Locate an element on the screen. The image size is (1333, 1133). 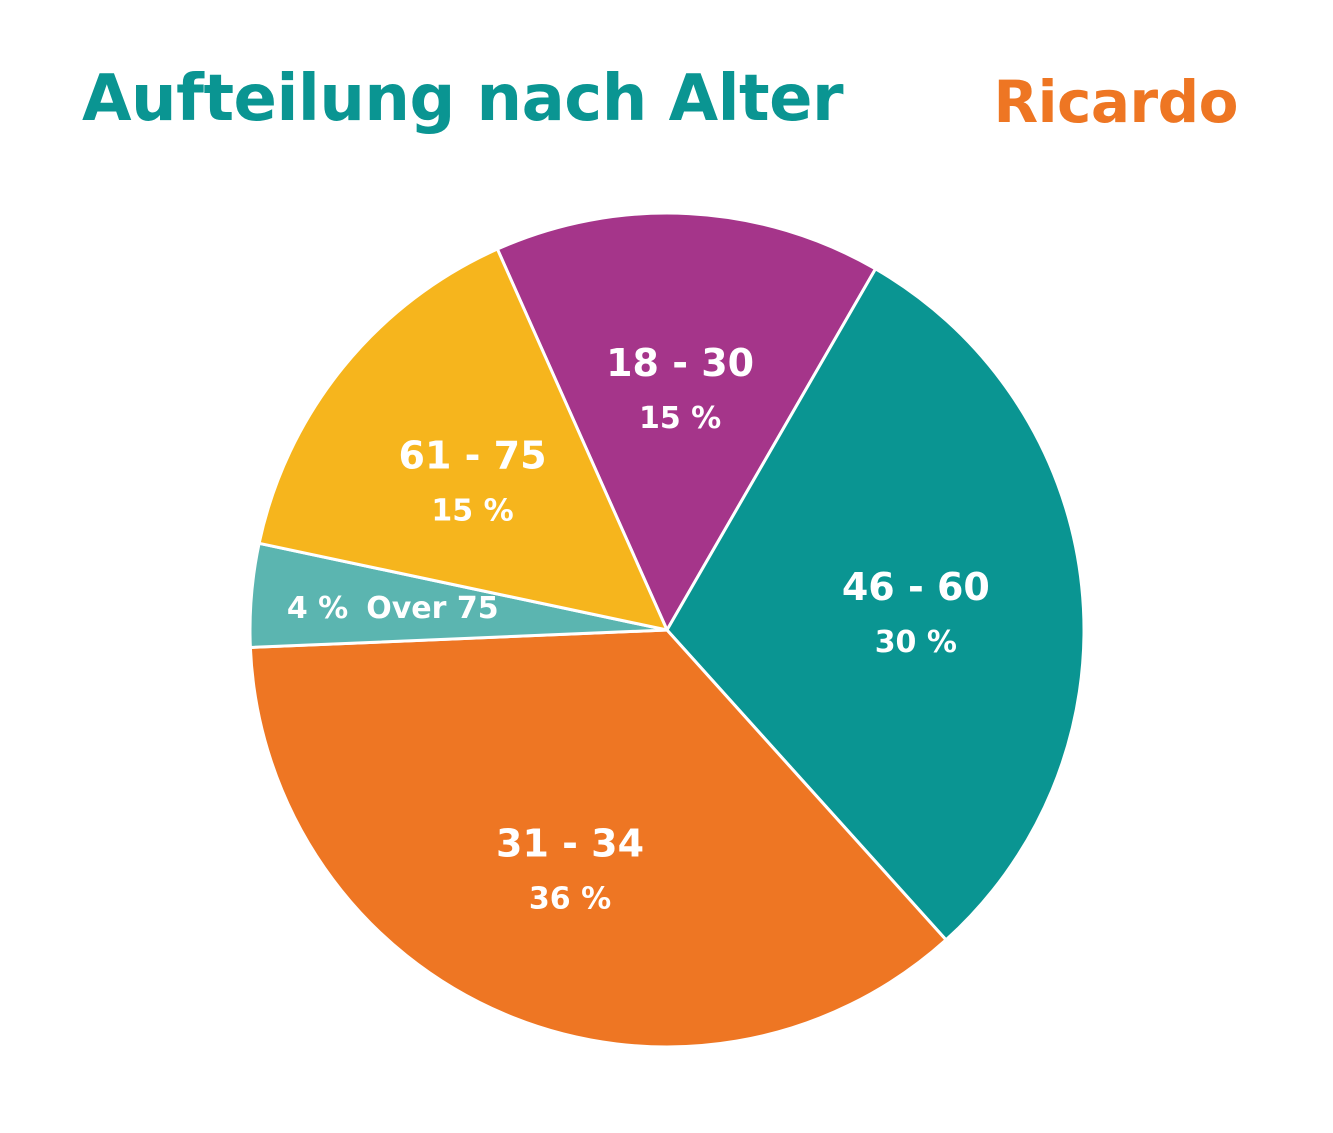
pie-category-label-61-75: 61 - 75 is located at coordinates (473, 456).